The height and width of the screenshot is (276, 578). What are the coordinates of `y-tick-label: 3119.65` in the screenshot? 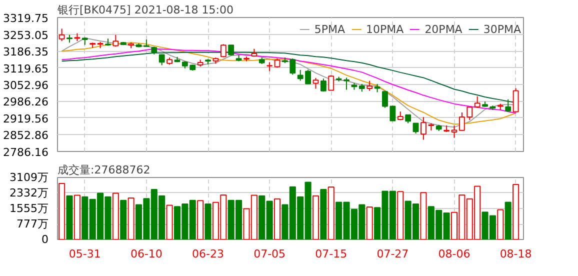 It's located at (26, 69).